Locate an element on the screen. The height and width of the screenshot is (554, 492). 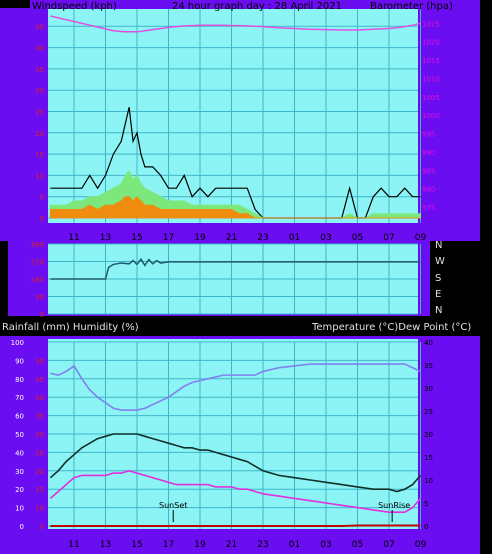
temp-y-tick: 35 is located at coordinates (428, 366).